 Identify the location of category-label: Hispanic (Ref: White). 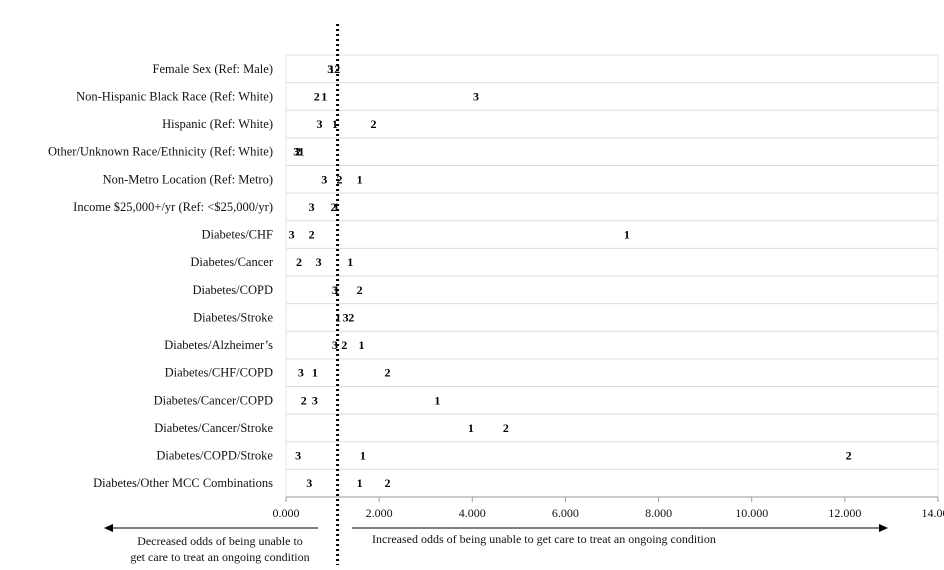
(217, 124).